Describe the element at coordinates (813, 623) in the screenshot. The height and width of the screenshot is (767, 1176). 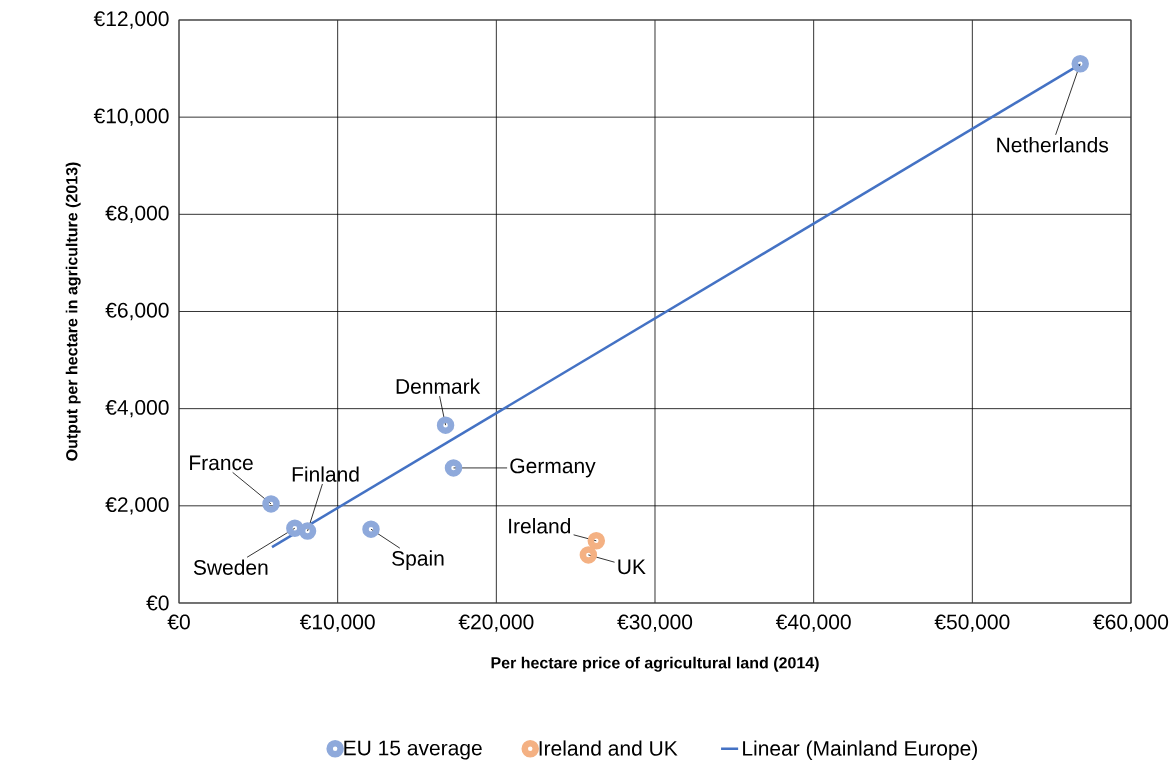
I see `x-tick-label: €40,000` at that location.